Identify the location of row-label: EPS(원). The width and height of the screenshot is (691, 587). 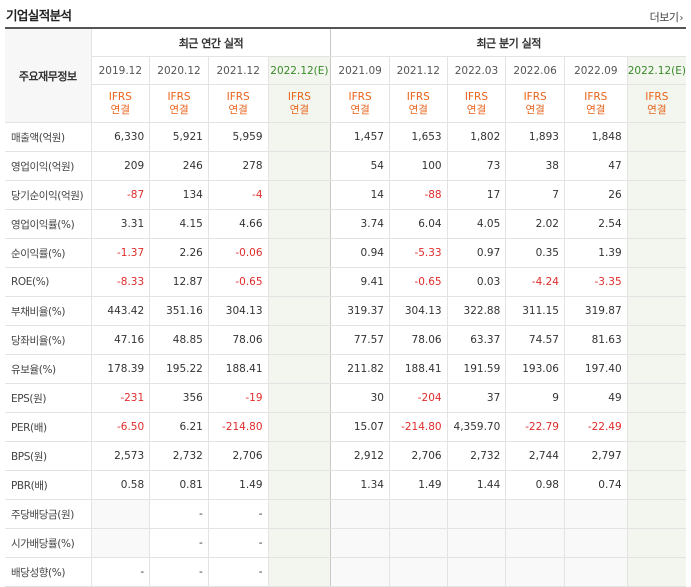
(48, 398).